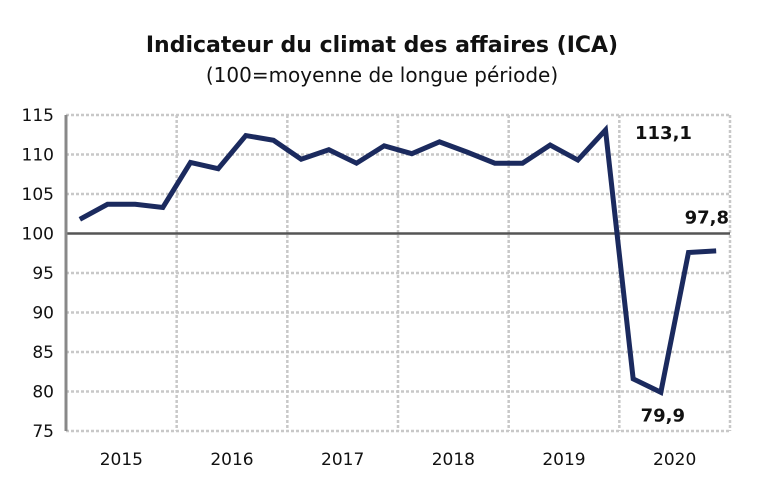 This screenshot has width=764, height=502. What do you see at coordinates (43, 432) in the screenshot?
I see `y-tick-label: 75` at bounding box center [43, 432].